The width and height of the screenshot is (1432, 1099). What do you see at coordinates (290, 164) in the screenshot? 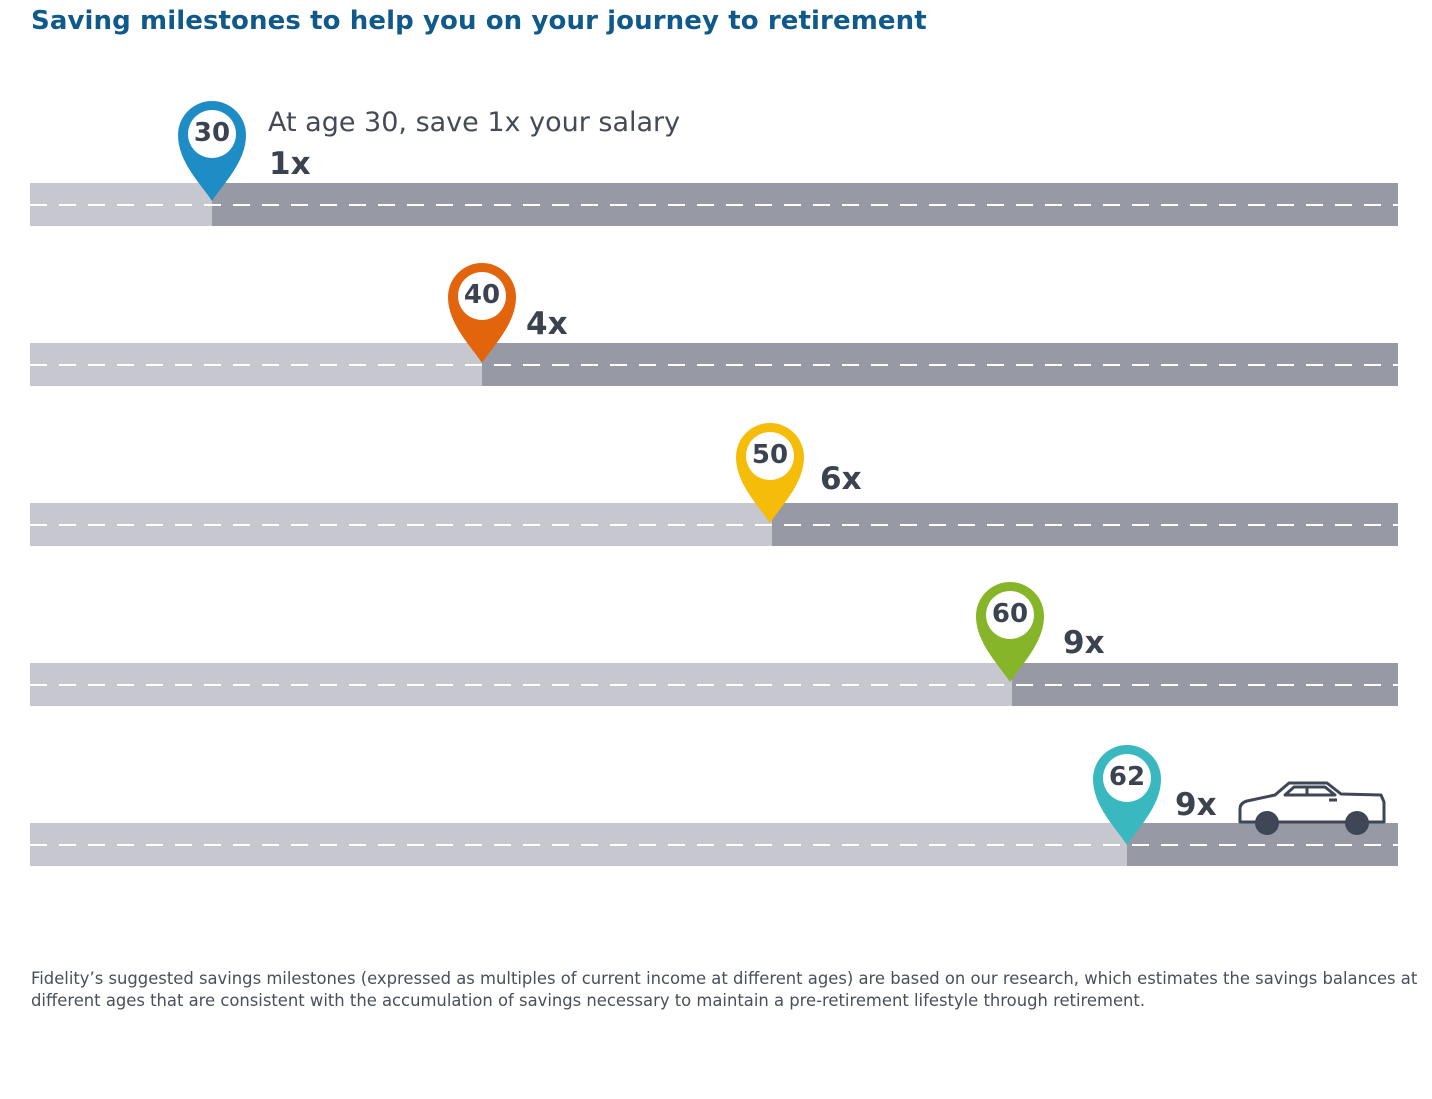
I see `savings-multiple: 1x` at bounding box center [290, 164].